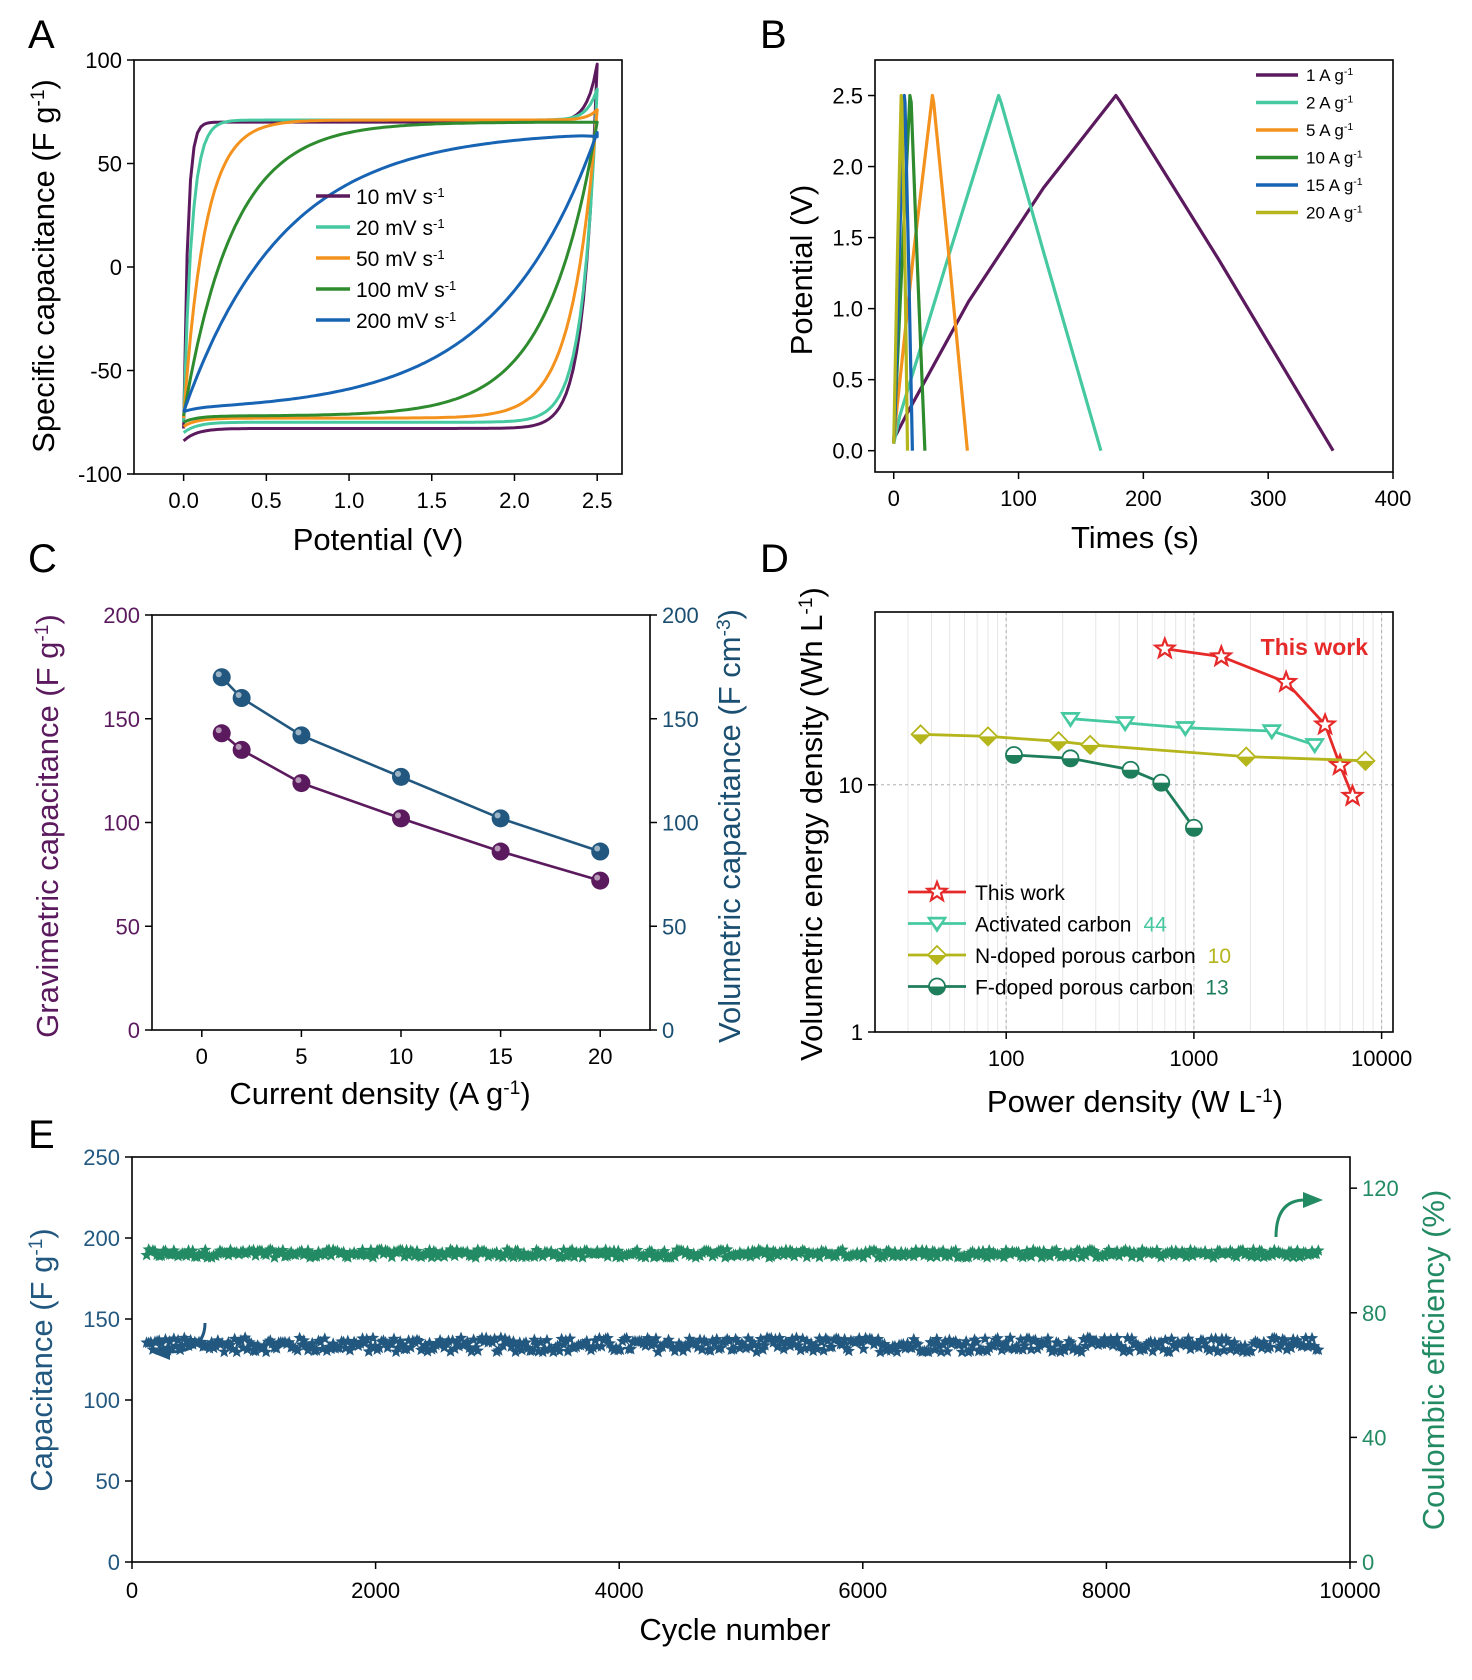 This screenshot has height=1680, width=1472. Describe the element at coordinates (394, 259) in the screenshot. I see `panel-a-legend-label-2-main: 50 mV s` at that location.